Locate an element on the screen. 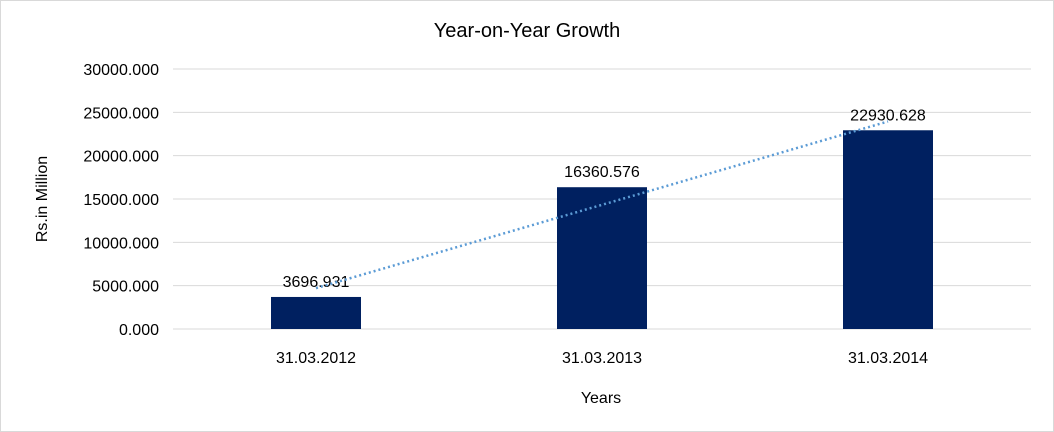  y-axis-title: Rs.in Million is located at coordinates (42, 199).